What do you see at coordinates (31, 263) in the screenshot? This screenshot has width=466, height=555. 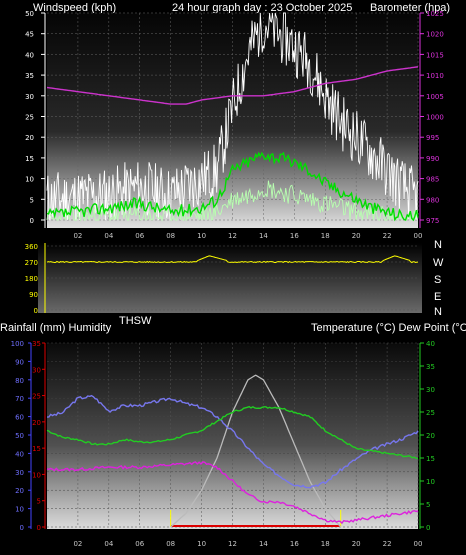 I see `direction-tick-label-3: 270` at bounding box center [31, 263].